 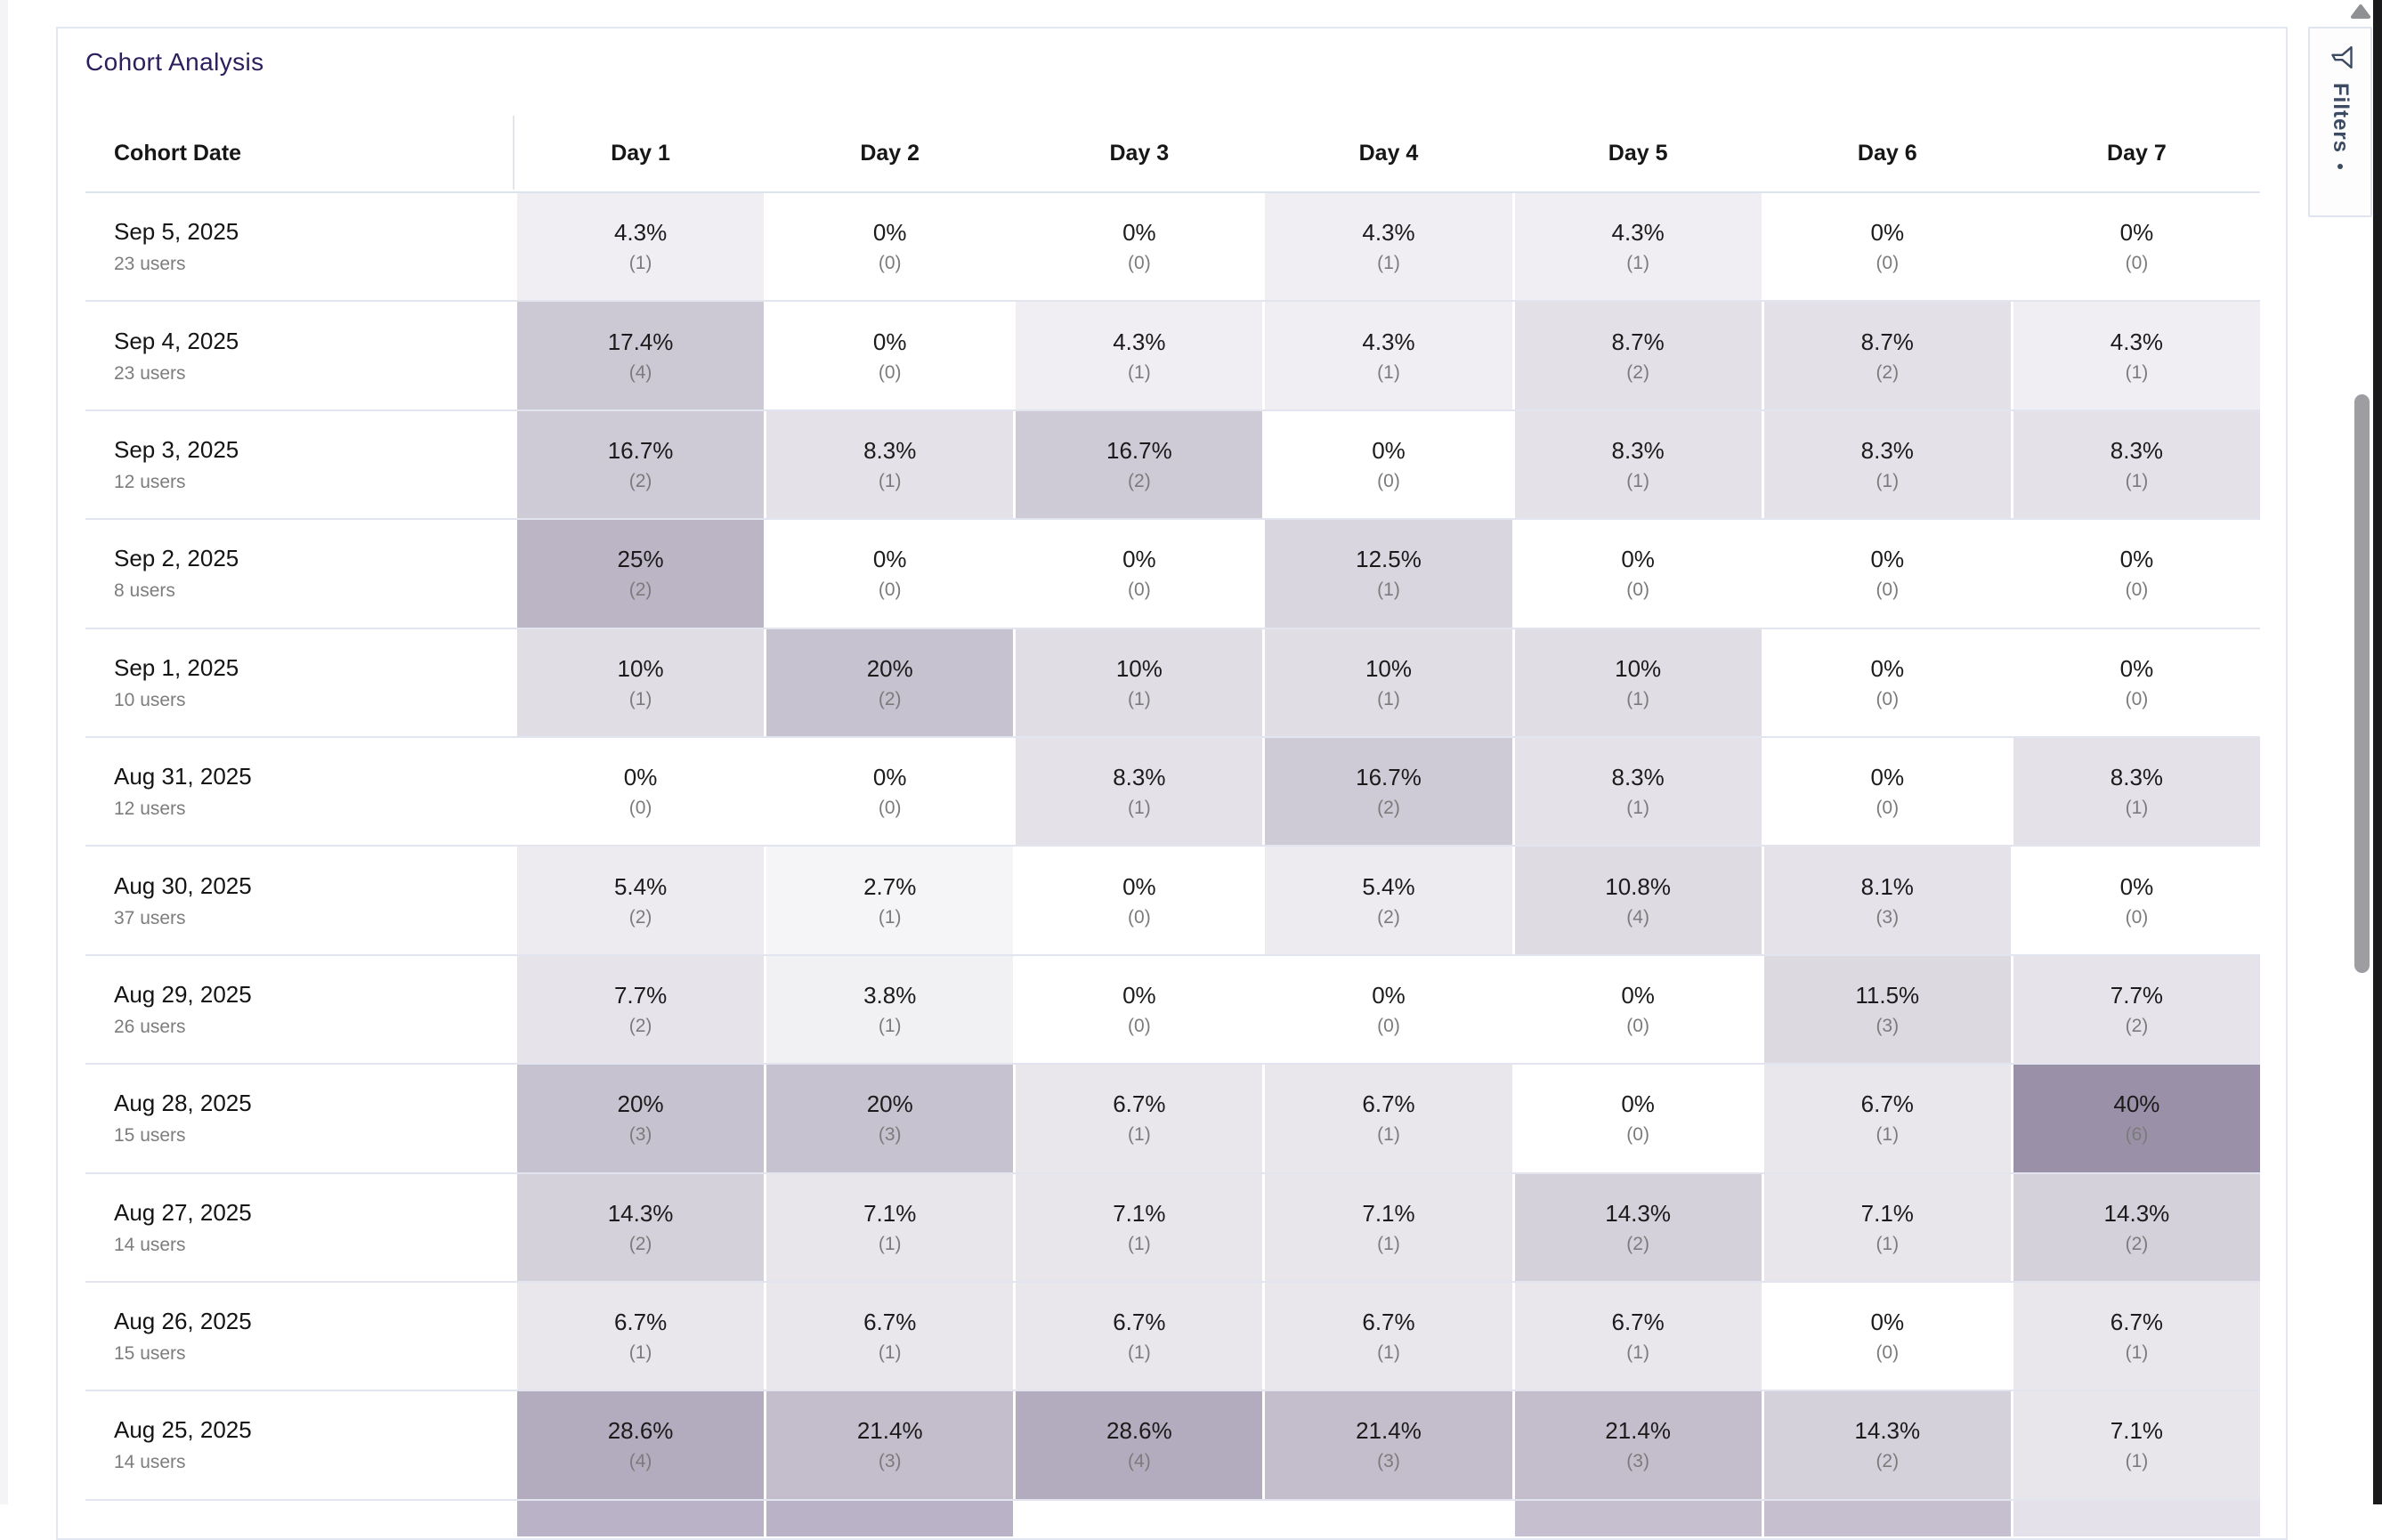 What do you see at coordinates (2362, 683) in the screenshot?
I see `scrollbar-thumb` at bounding box center [2362, 683].